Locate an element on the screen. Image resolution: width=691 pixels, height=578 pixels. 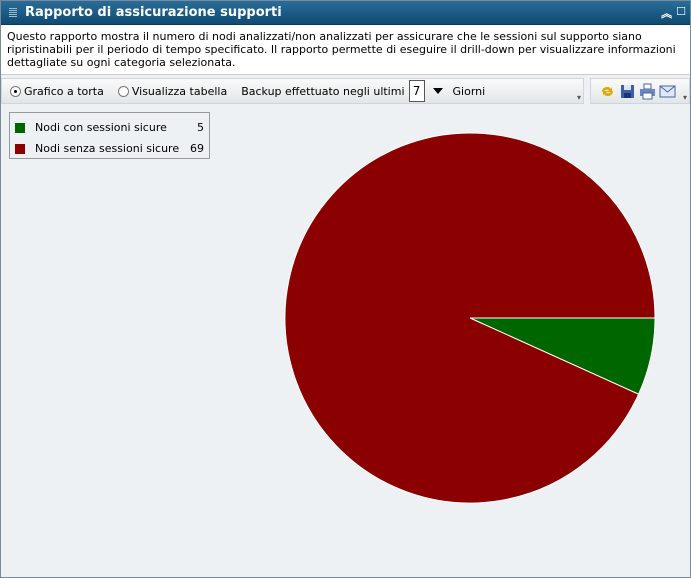
legend-swatch-secure is located at coordinates (20, 127).